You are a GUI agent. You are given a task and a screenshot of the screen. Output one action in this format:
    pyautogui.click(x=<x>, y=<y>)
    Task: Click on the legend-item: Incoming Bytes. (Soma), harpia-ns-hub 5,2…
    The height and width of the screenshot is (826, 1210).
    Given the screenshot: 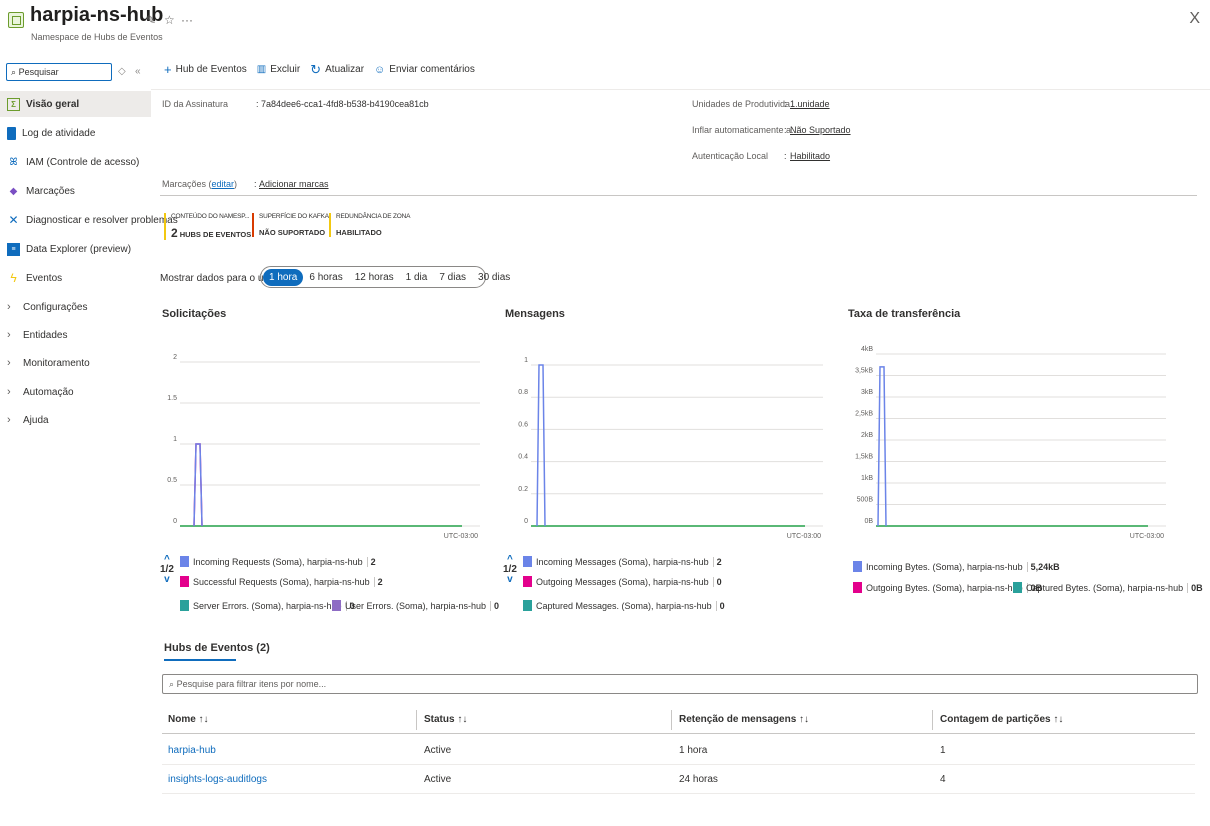 What is the action you would take?
    pyautogui.click(x=956, y=566)
    